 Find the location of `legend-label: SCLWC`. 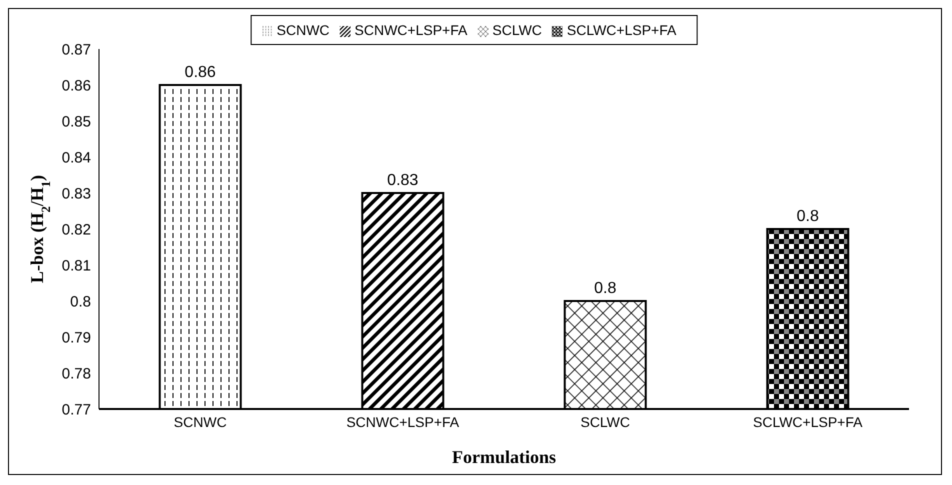

legend-label: SCLWC is located at coordinates (517, 30).